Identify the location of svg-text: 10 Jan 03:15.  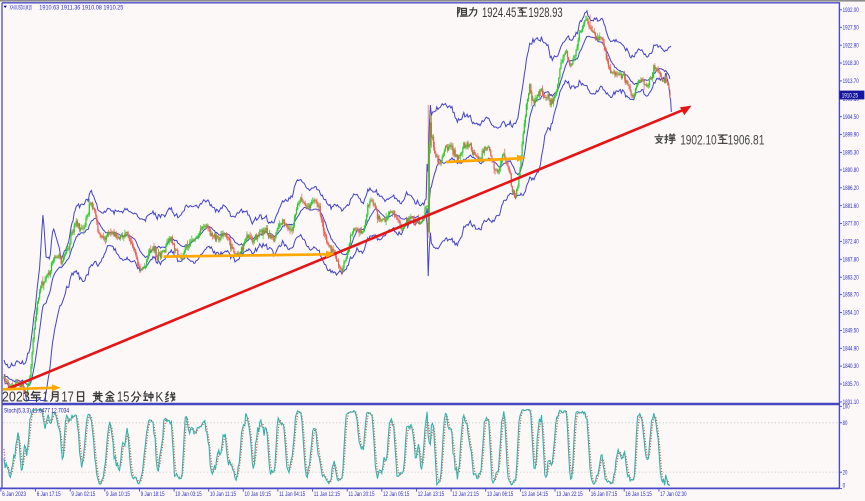
(188, 494).